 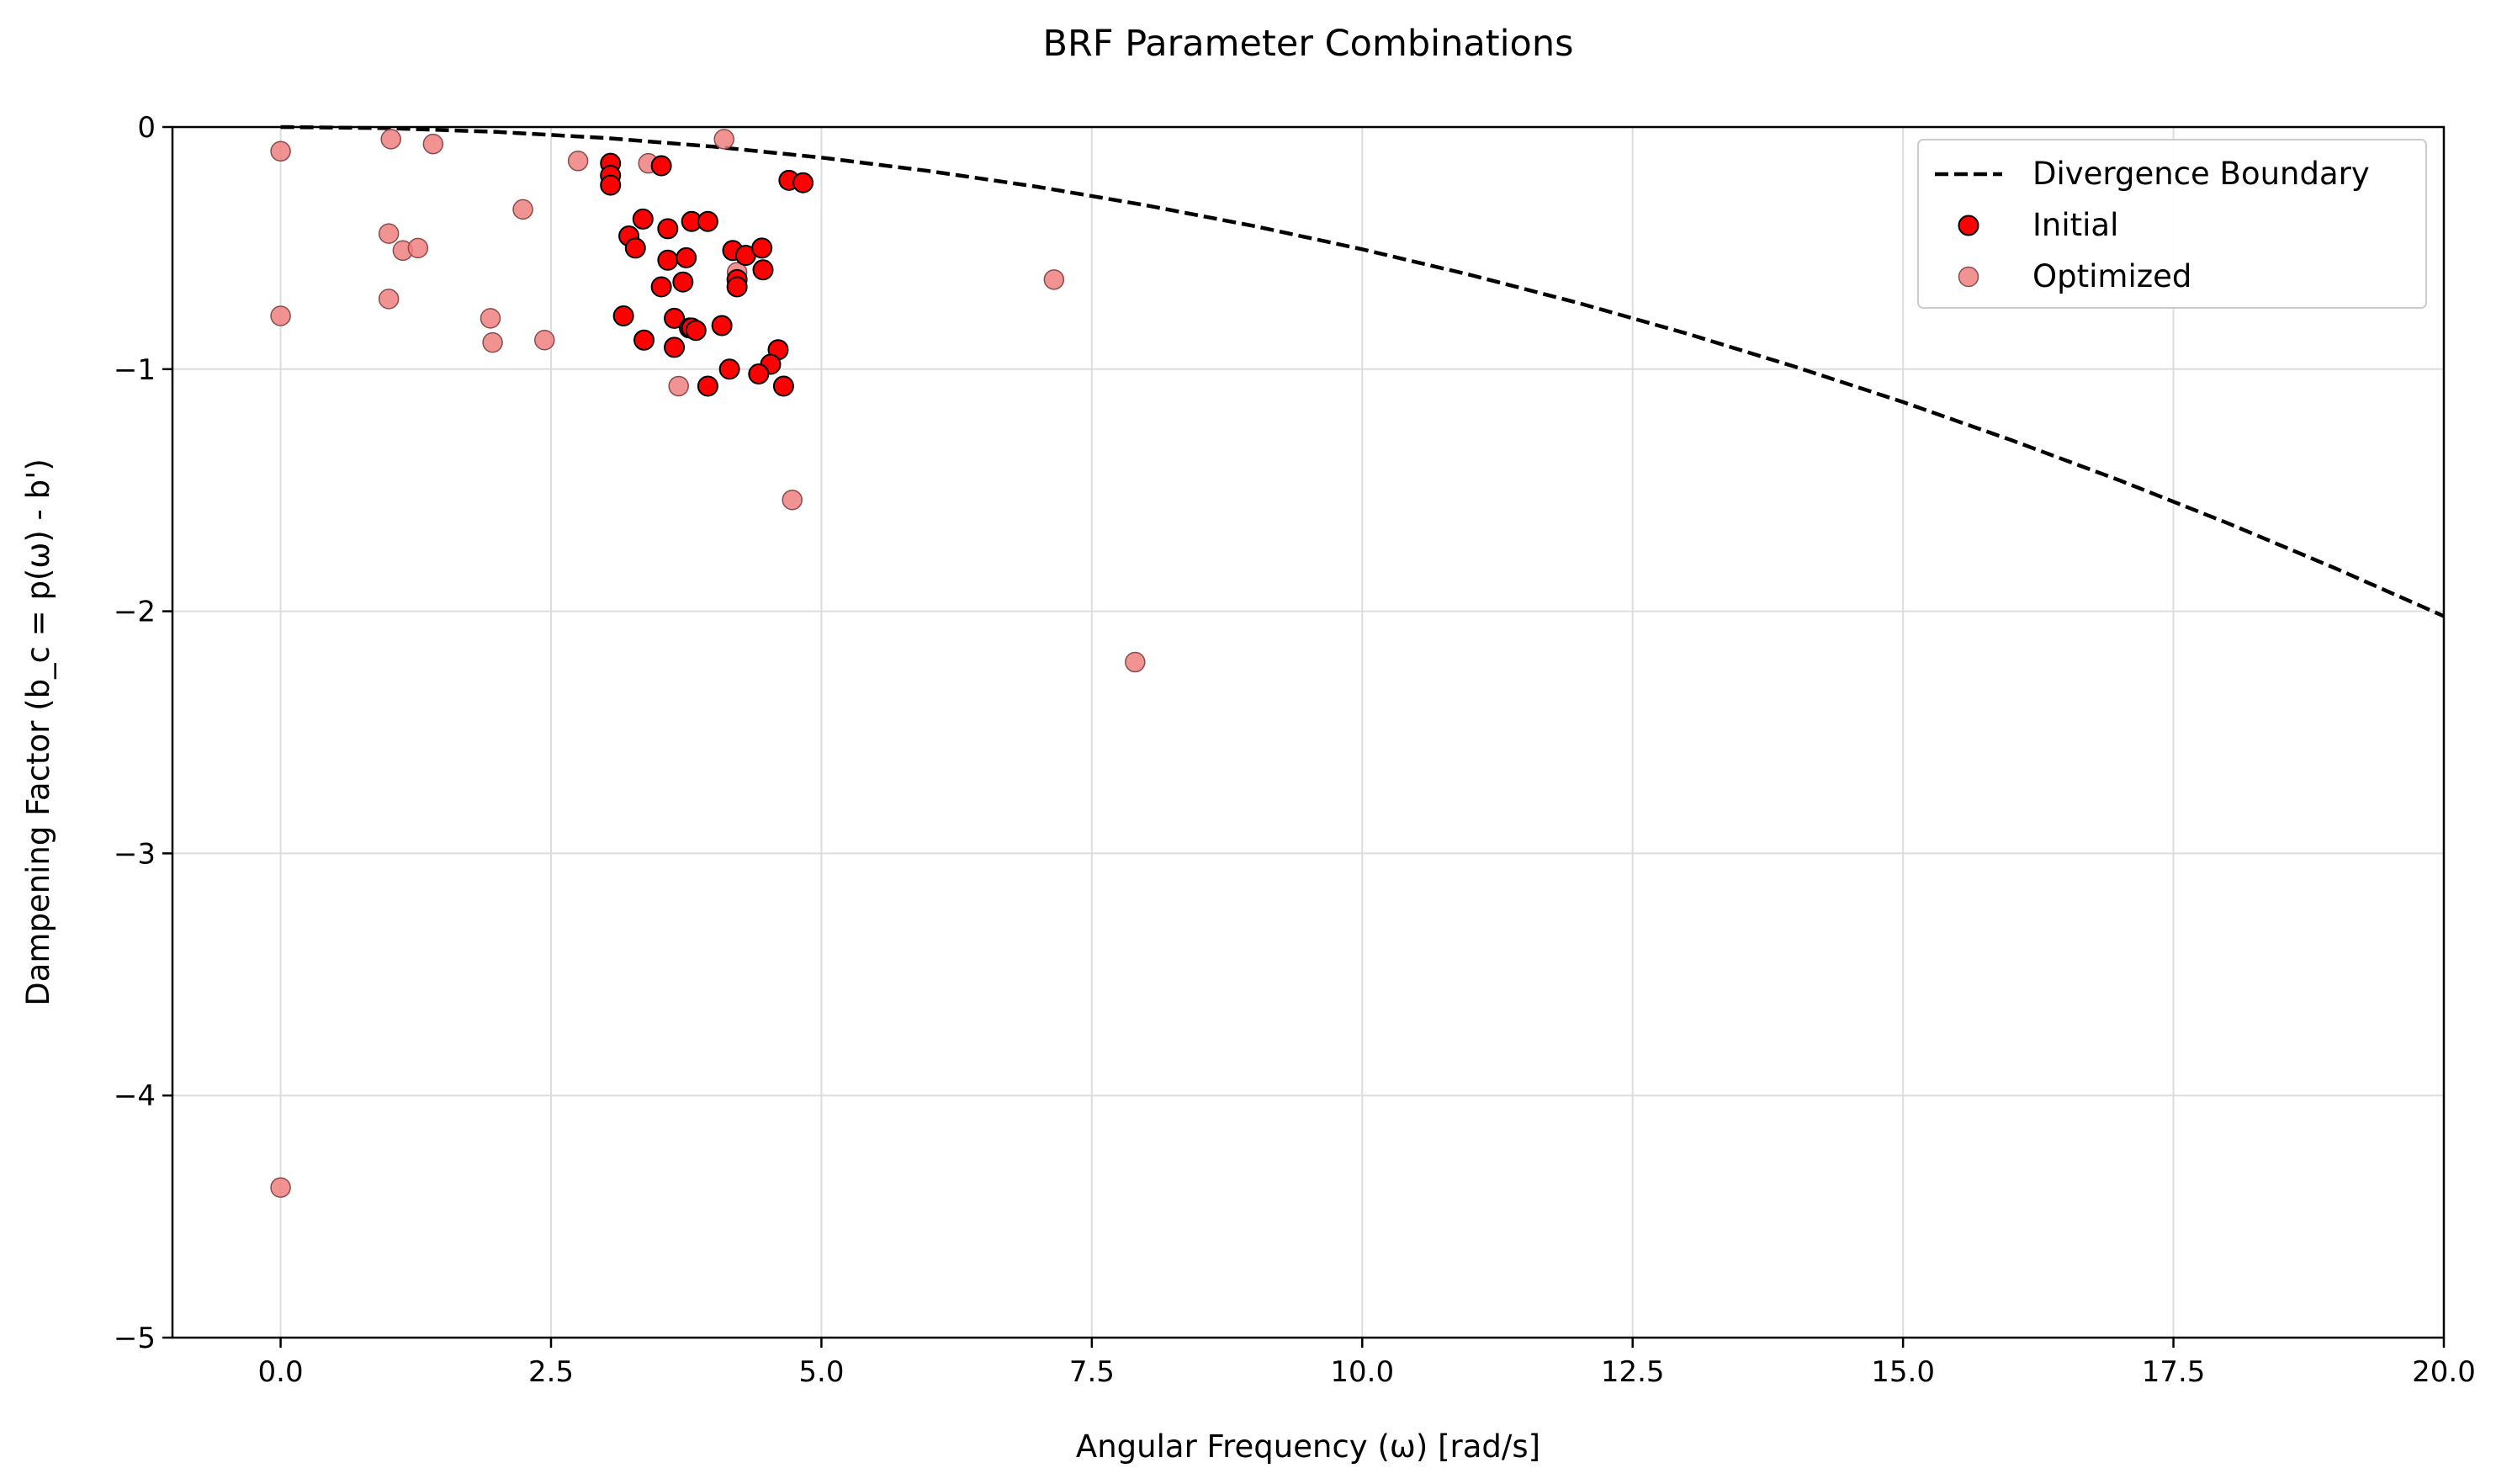 I want to click on y-tick-label: −3, so click(x=135, y=854).